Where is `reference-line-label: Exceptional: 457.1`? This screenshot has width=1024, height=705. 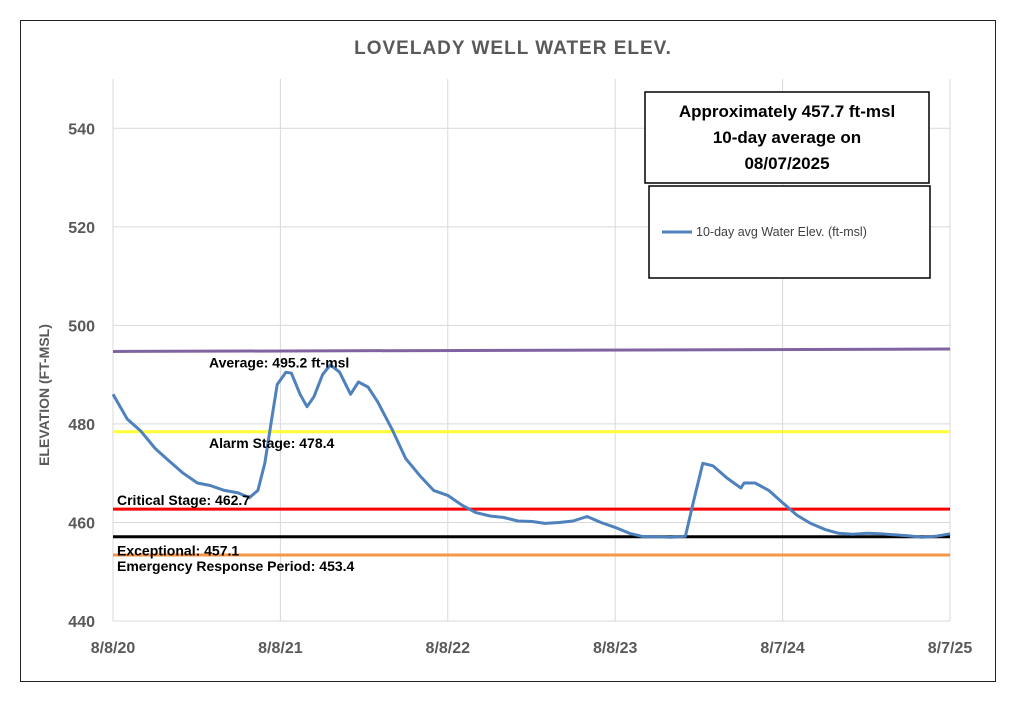
reference-line-label: Exceptional: 457.1 is located at coordinates (178, 551).